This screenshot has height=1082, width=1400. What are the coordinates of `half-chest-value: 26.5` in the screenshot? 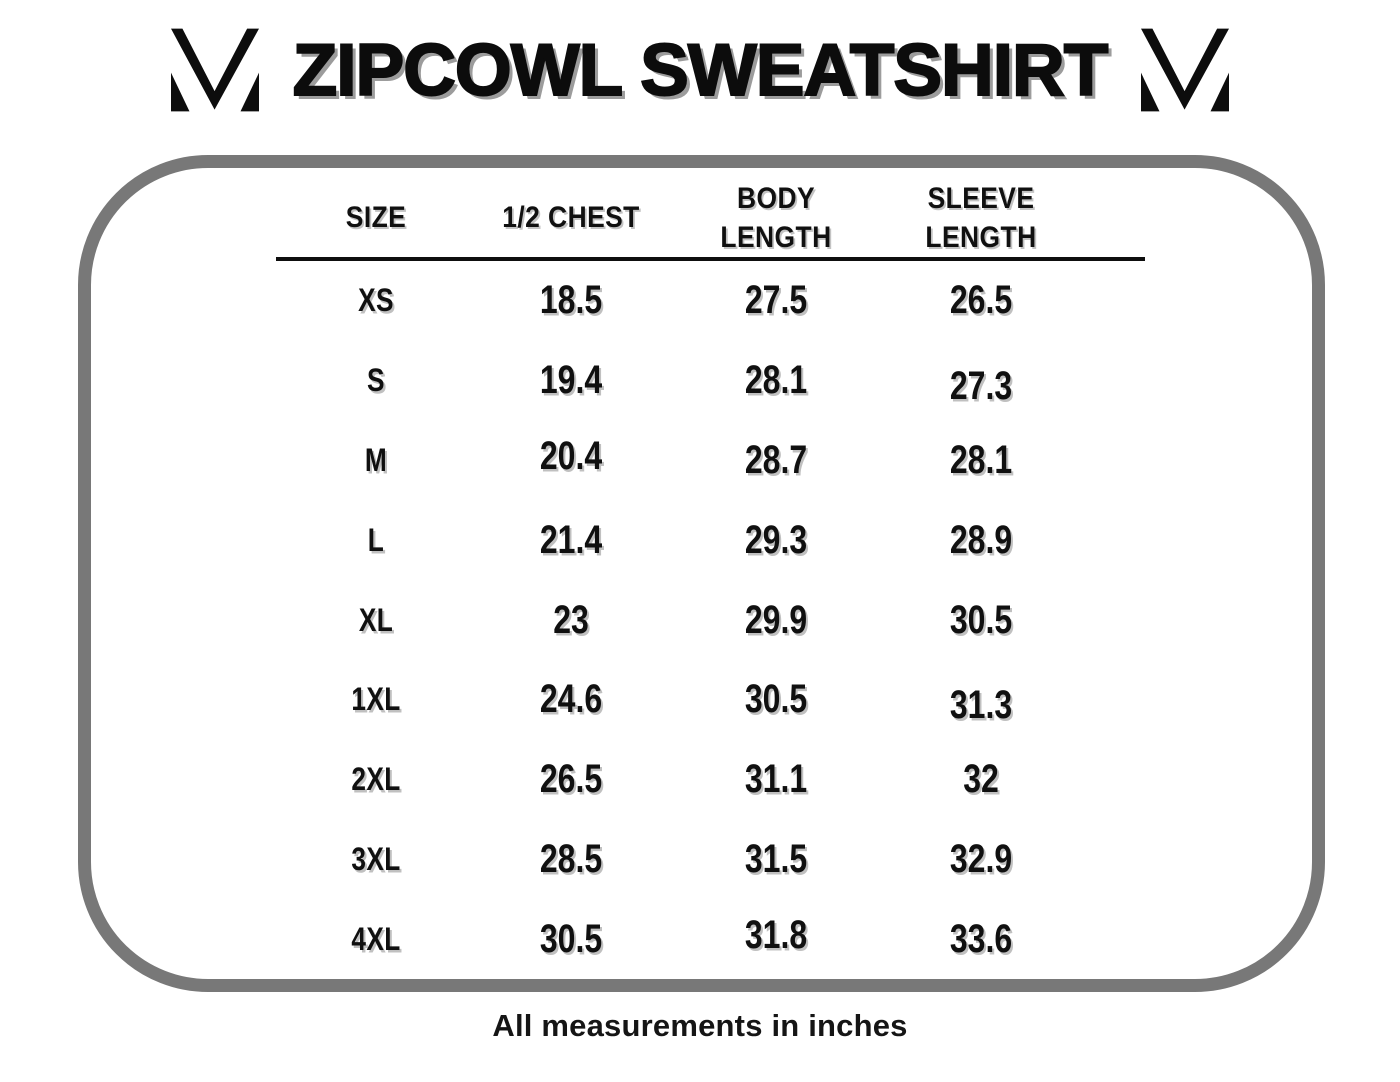 It's located at (571, 779).